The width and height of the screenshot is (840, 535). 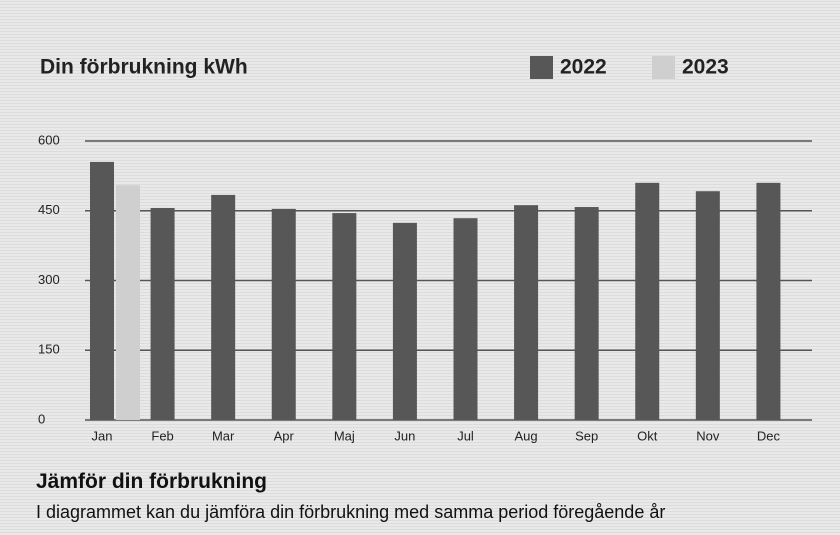 What do you see at coordinates (162, 435) in the screenshot?
I see `x-tick-label: Feb` at bounding box center [162, 435].